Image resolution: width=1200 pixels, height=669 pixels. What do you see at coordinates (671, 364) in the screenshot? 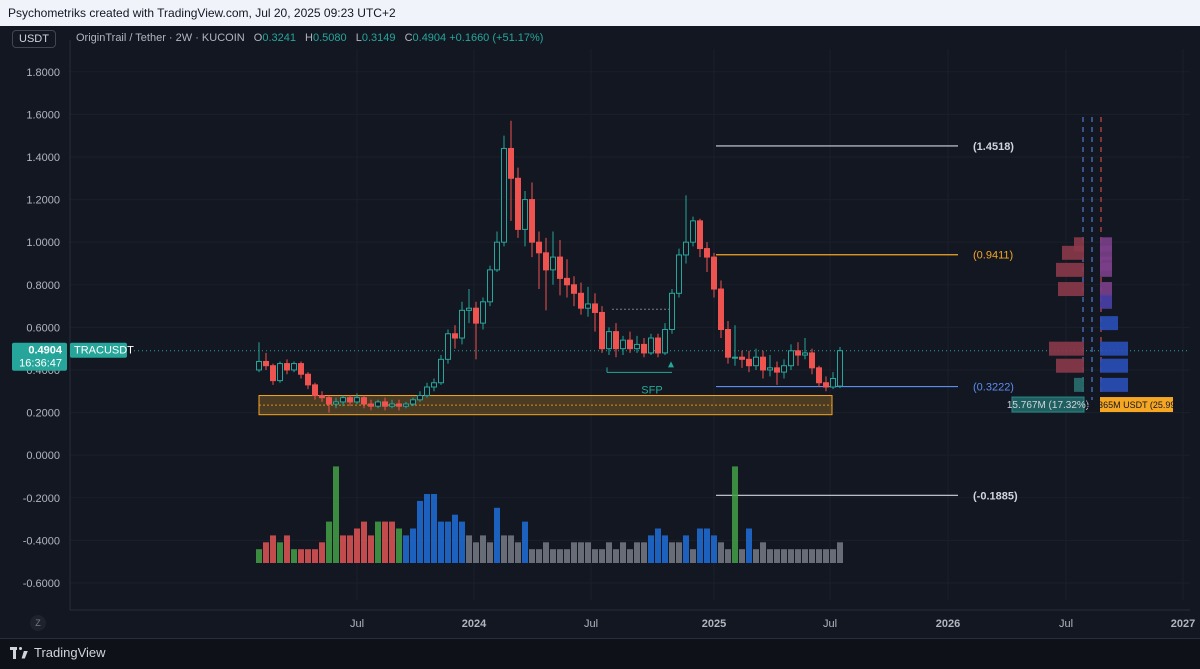
I see `sfp-arrow-icon` at bounding box center [671, 364].